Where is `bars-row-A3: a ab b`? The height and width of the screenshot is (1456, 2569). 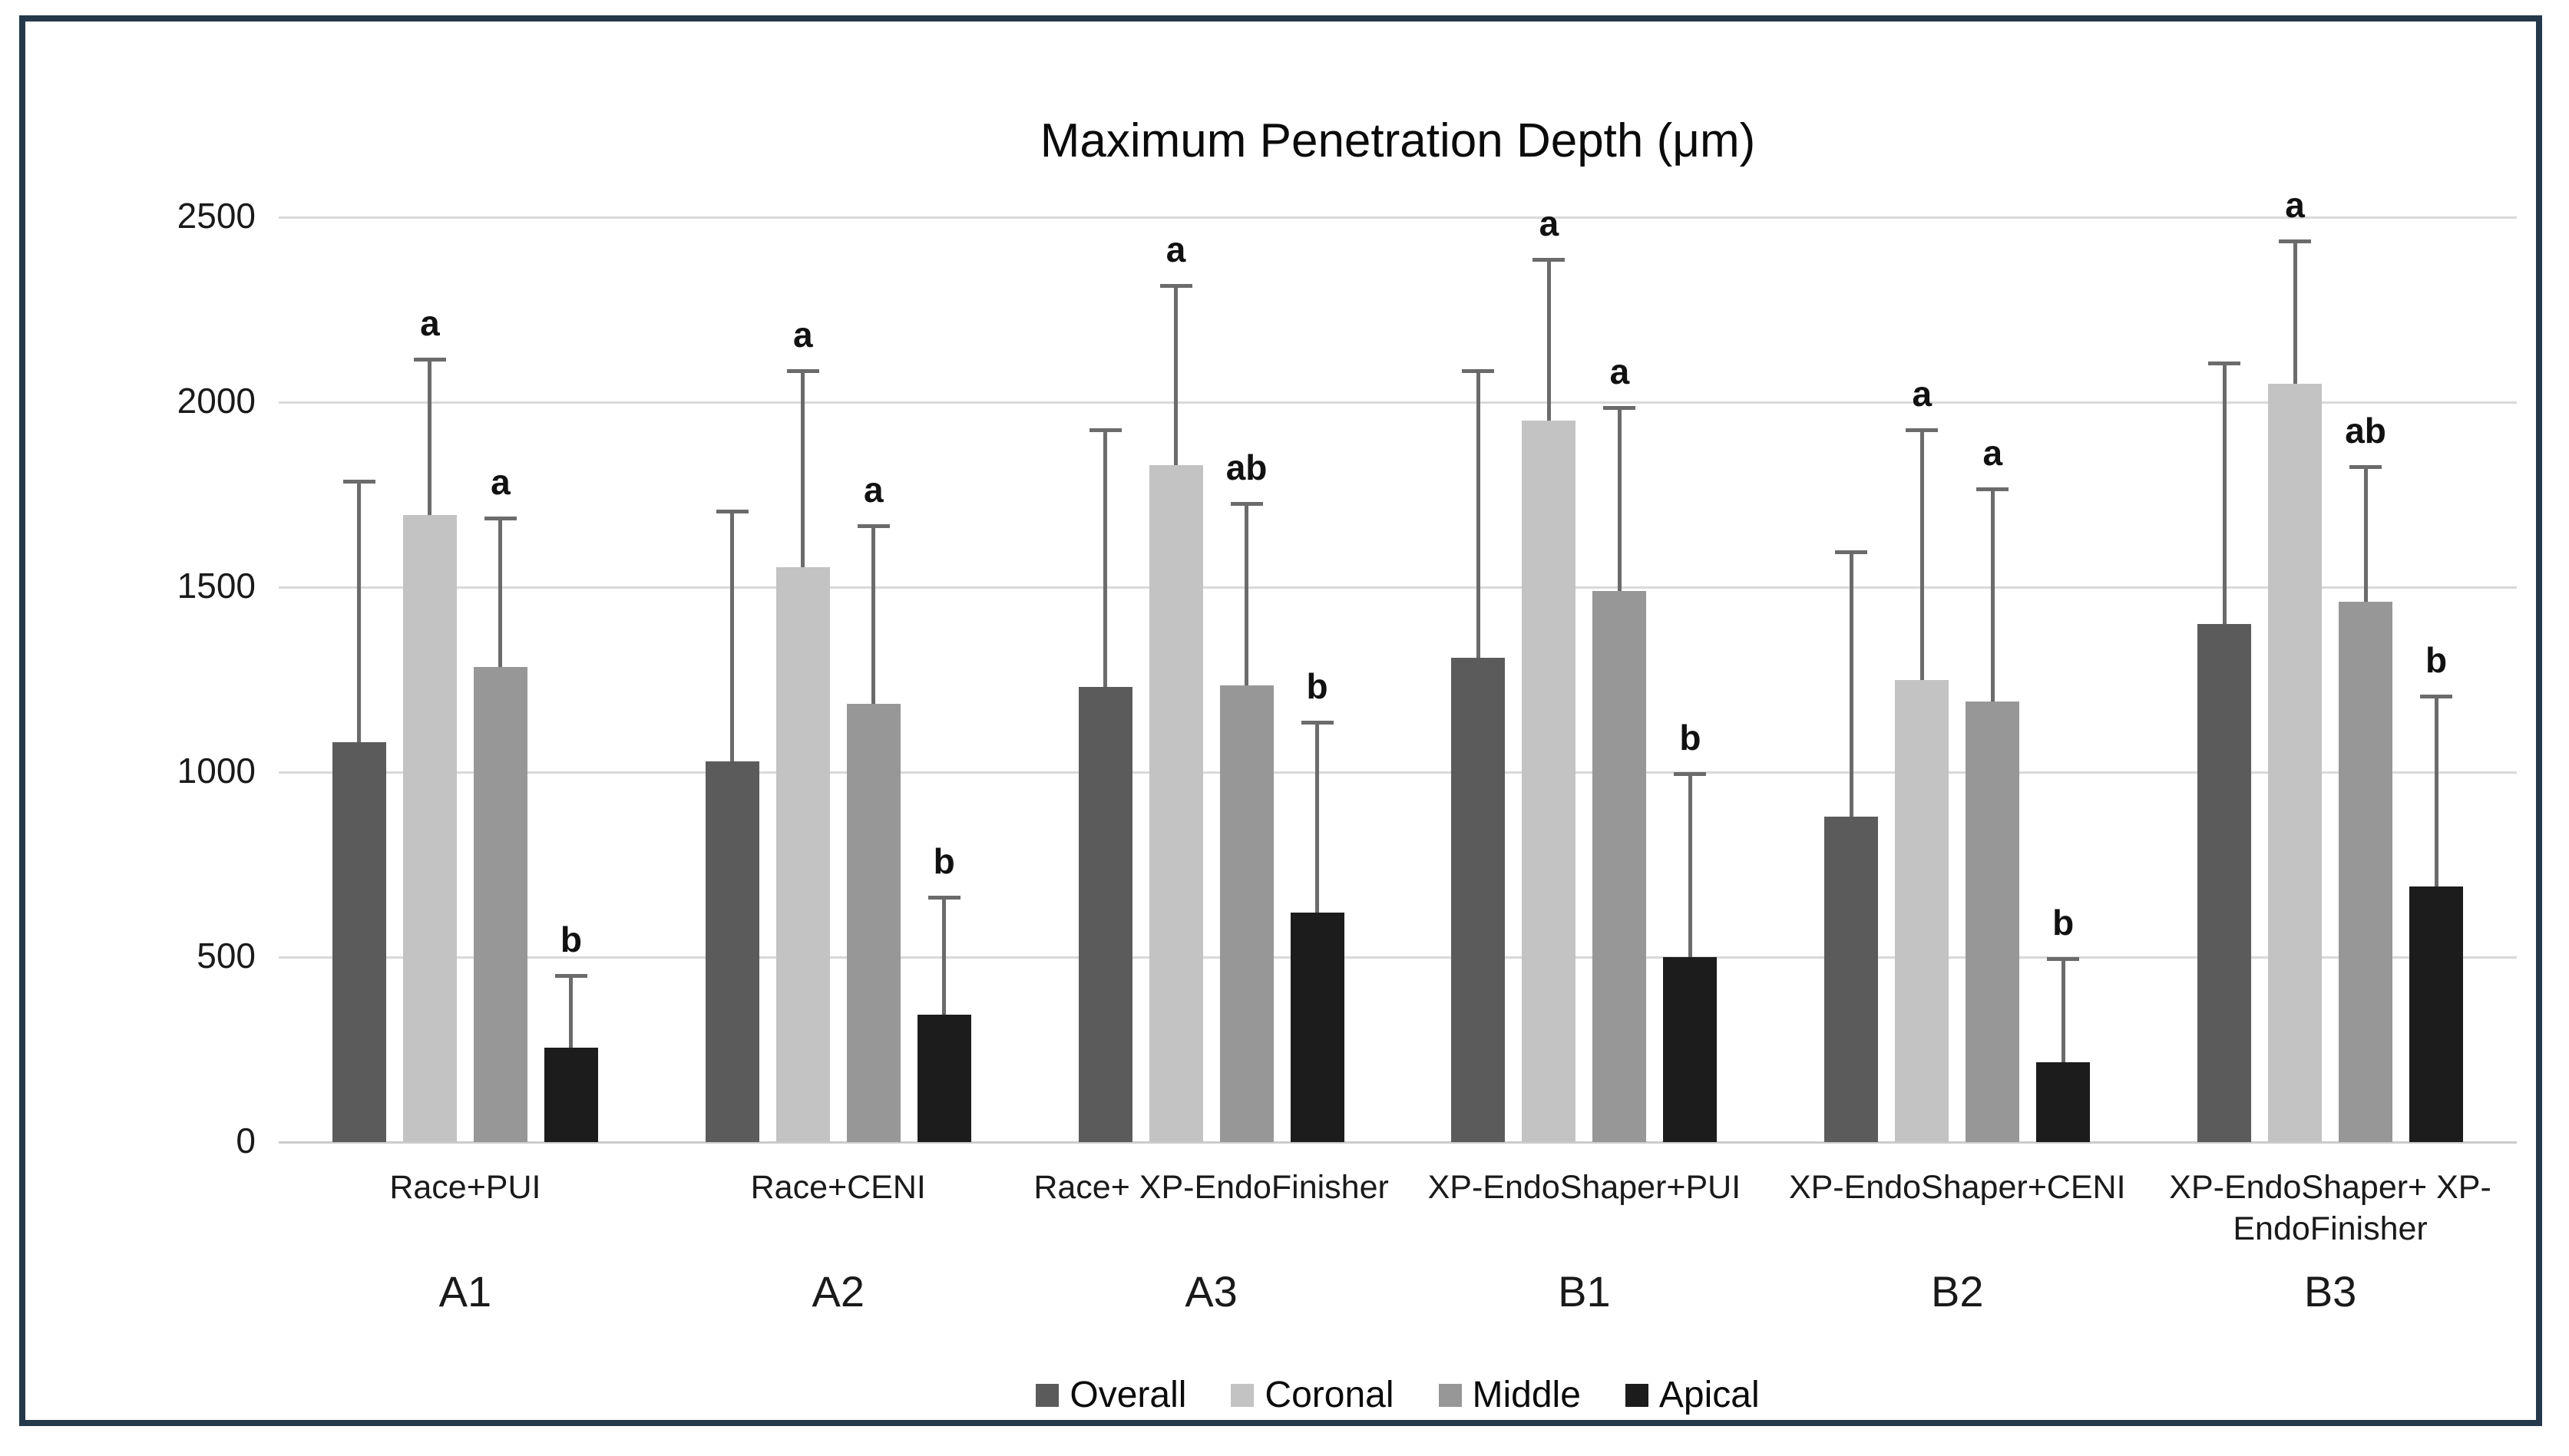
bars-row-A3: a ab b is located at coordinates (1211, 680).